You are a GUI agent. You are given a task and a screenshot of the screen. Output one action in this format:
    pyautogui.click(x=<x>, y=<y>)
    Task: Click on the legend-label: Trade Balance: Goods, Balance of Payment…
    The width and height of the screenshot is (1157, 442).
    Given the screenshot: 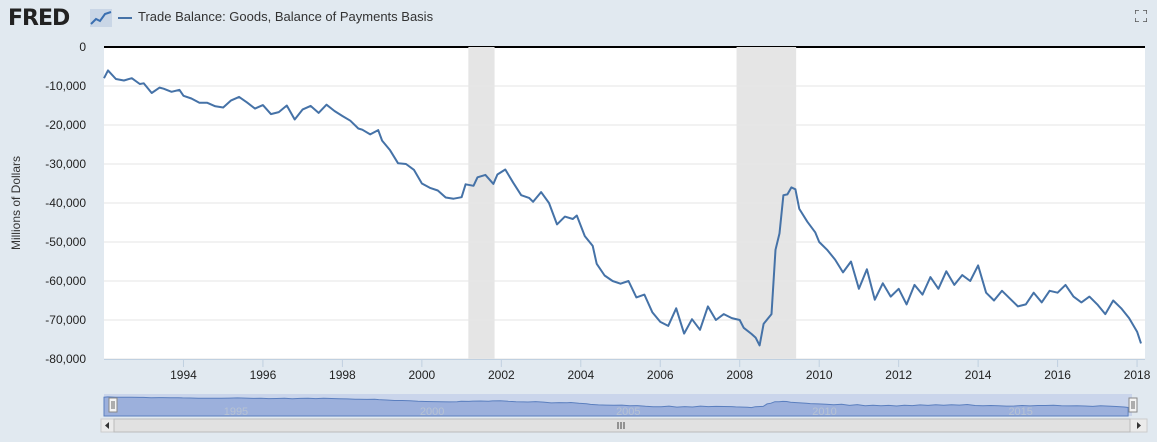 What is the action you would take?
    pyautogui.click(x=286, y=16)
    